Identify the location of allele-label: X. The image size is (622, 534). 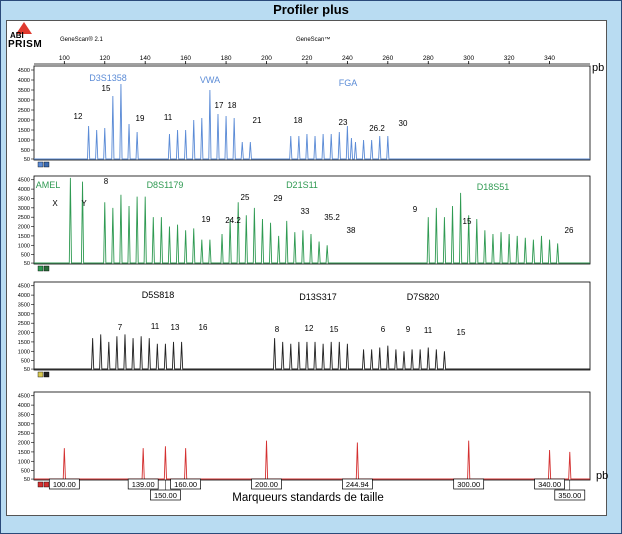
(55, 203).